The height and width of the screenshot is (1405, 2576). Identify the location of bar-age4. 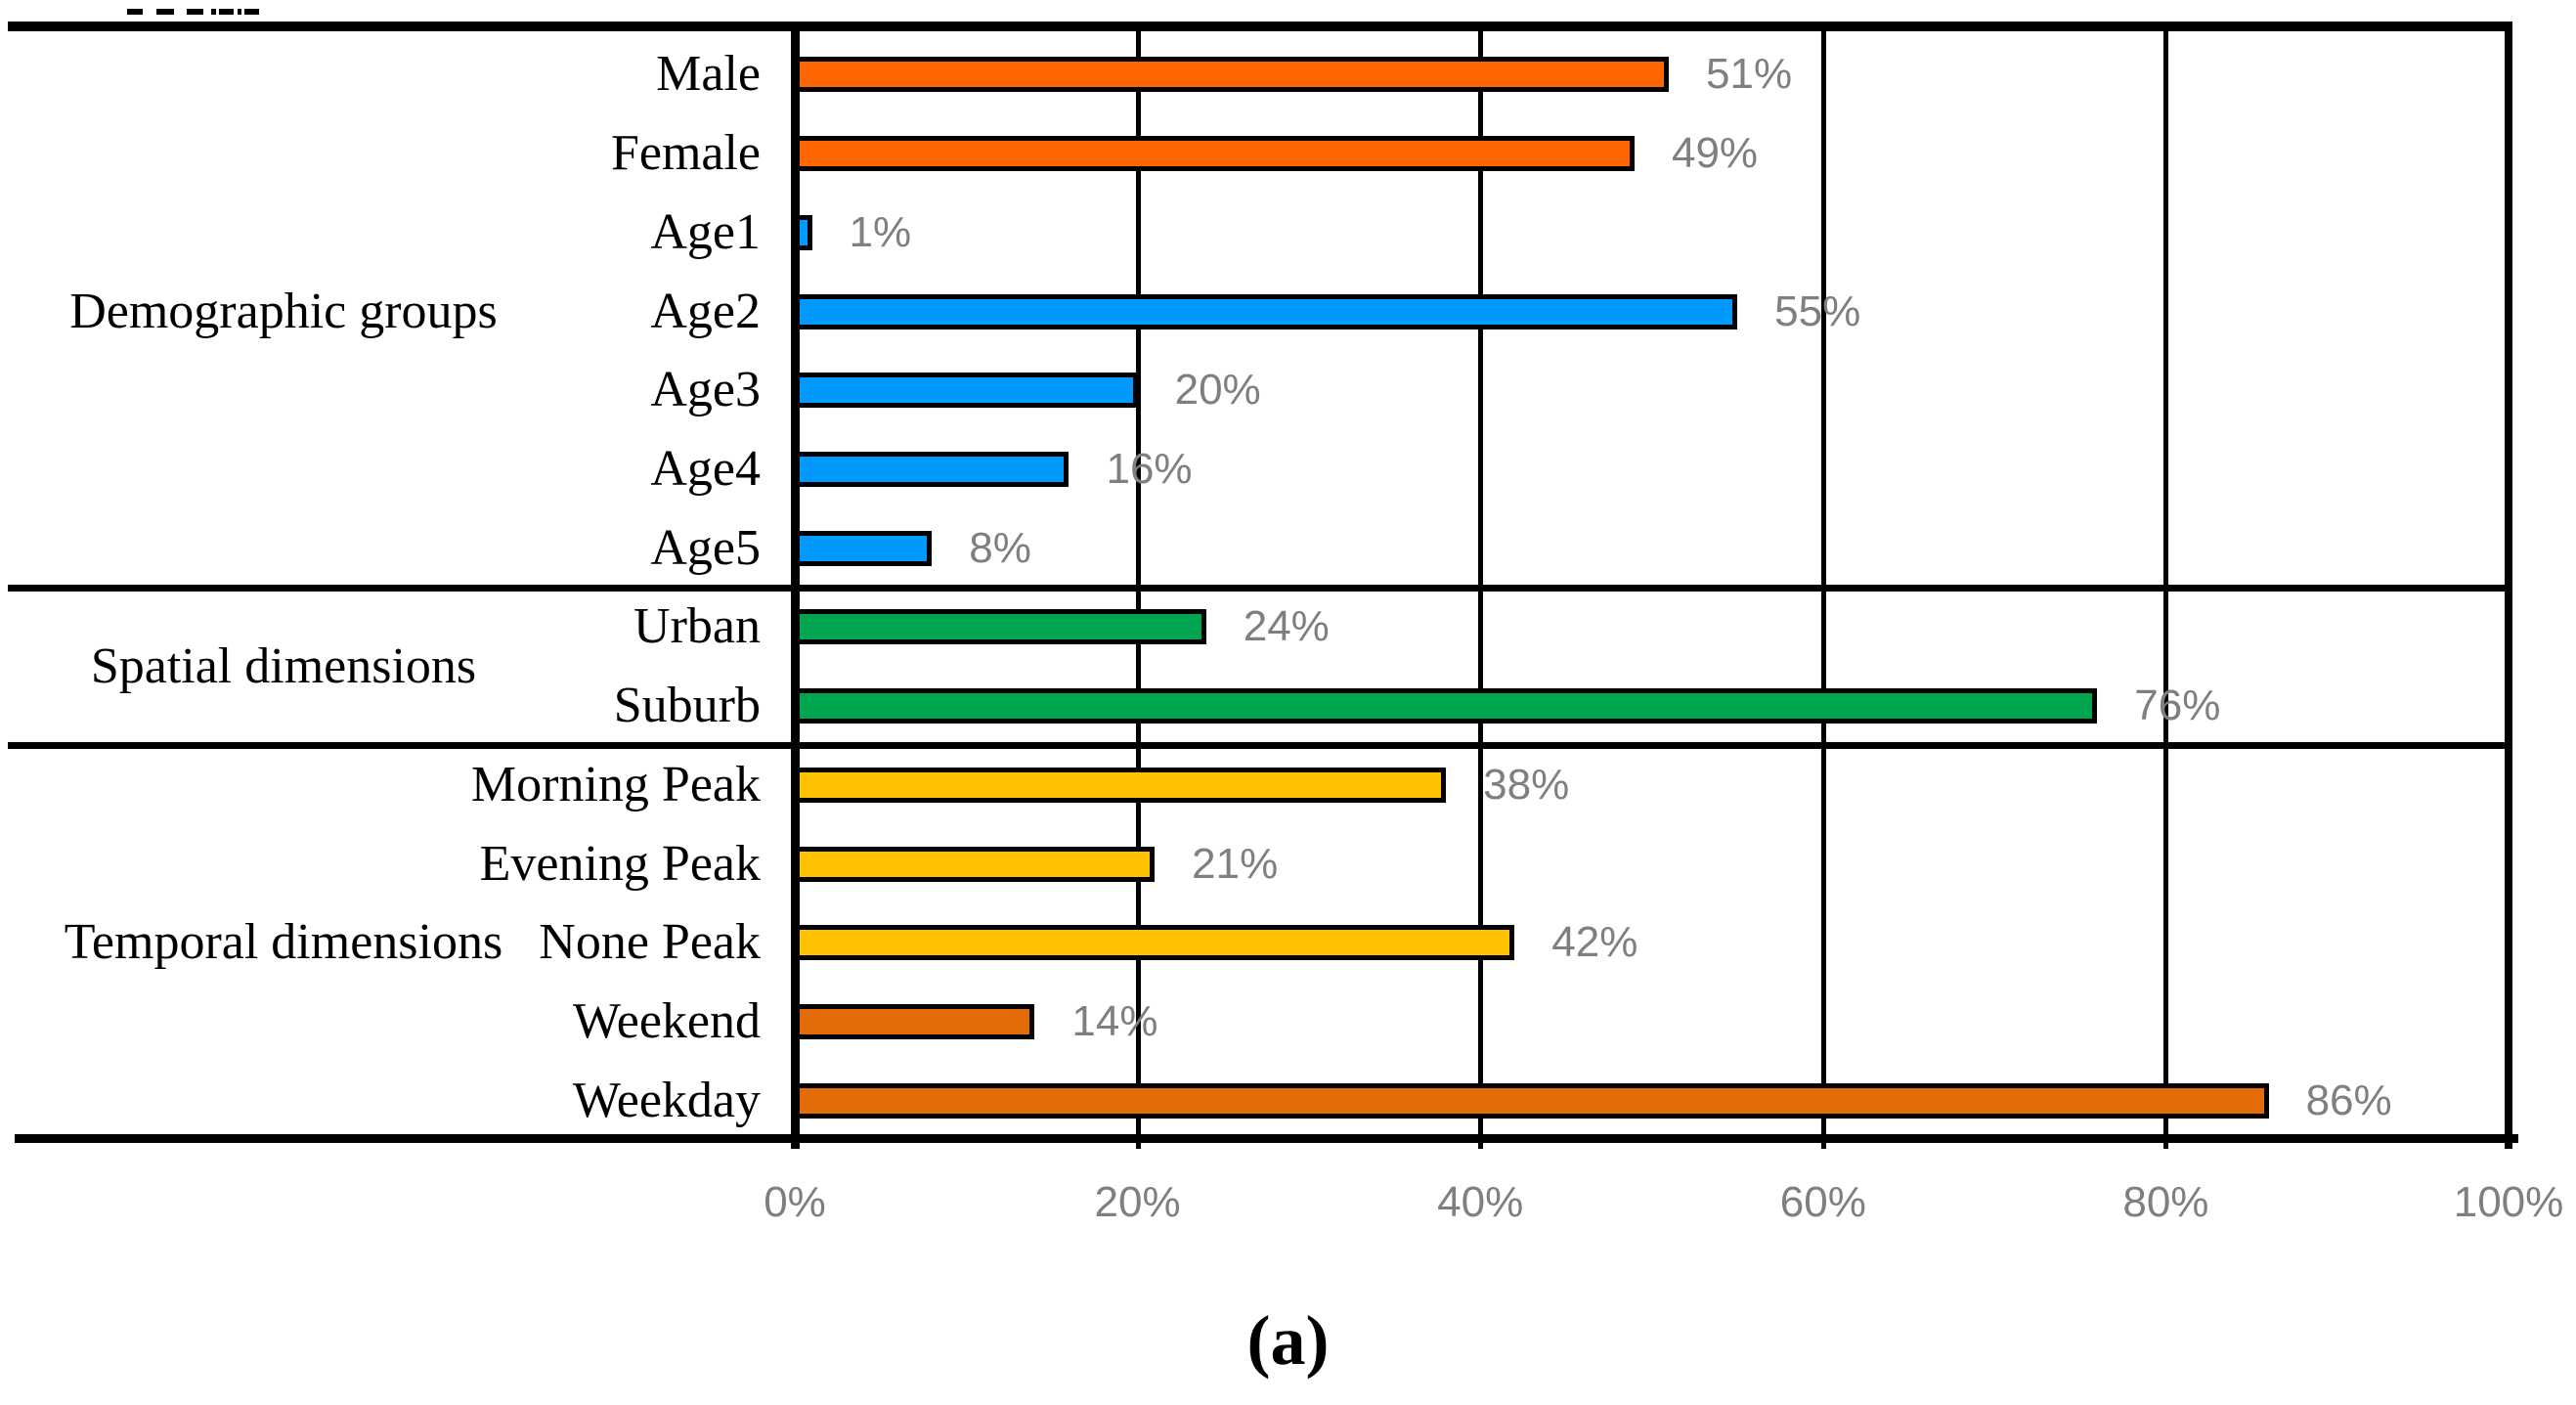
(932, 469).